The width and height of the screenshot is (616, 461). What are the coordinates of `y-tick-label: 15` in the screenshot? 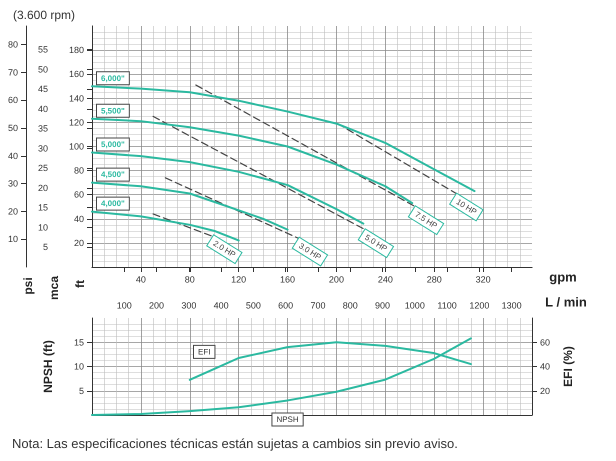 It's located at (79, 342).